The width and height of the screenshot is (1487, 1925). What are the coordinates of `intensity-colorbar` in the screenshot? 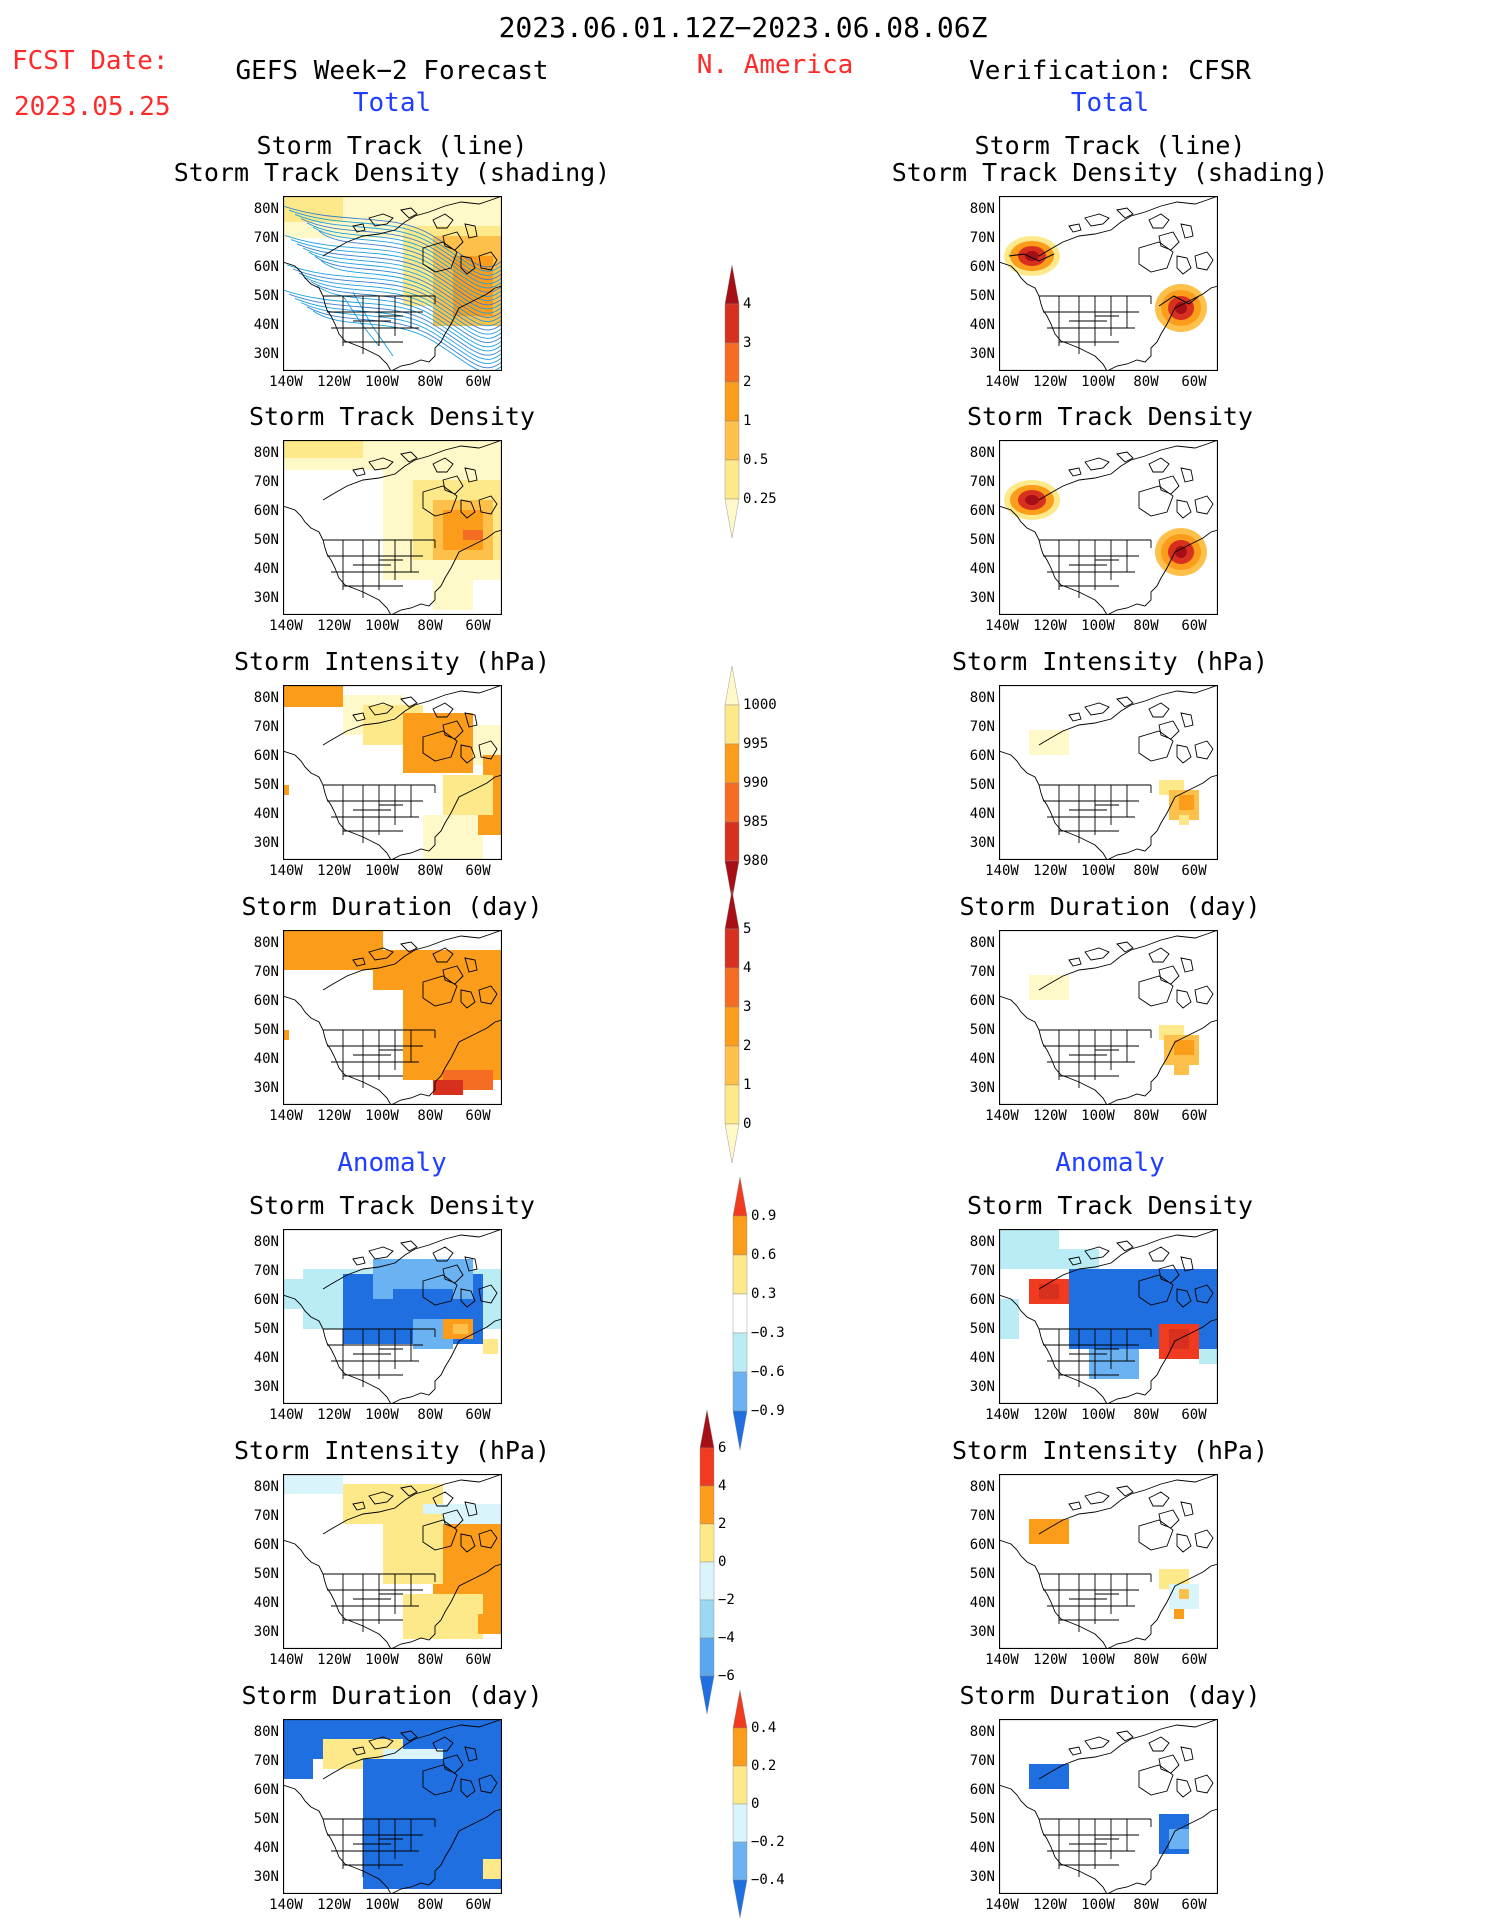 It's located at (734, 783).